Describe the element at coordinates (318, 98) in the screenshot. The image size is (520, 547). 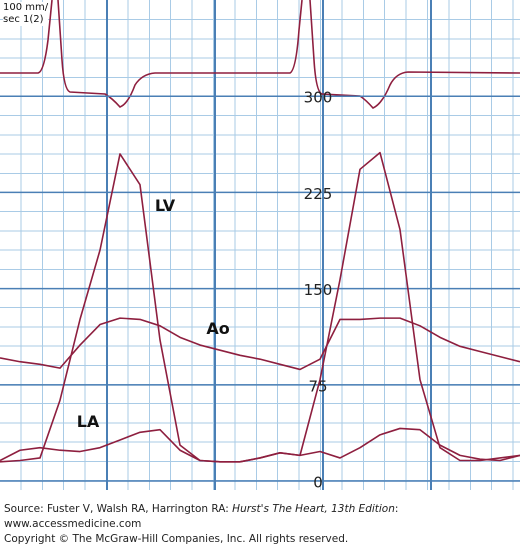
I see `y-tick-label: 300` at that location.